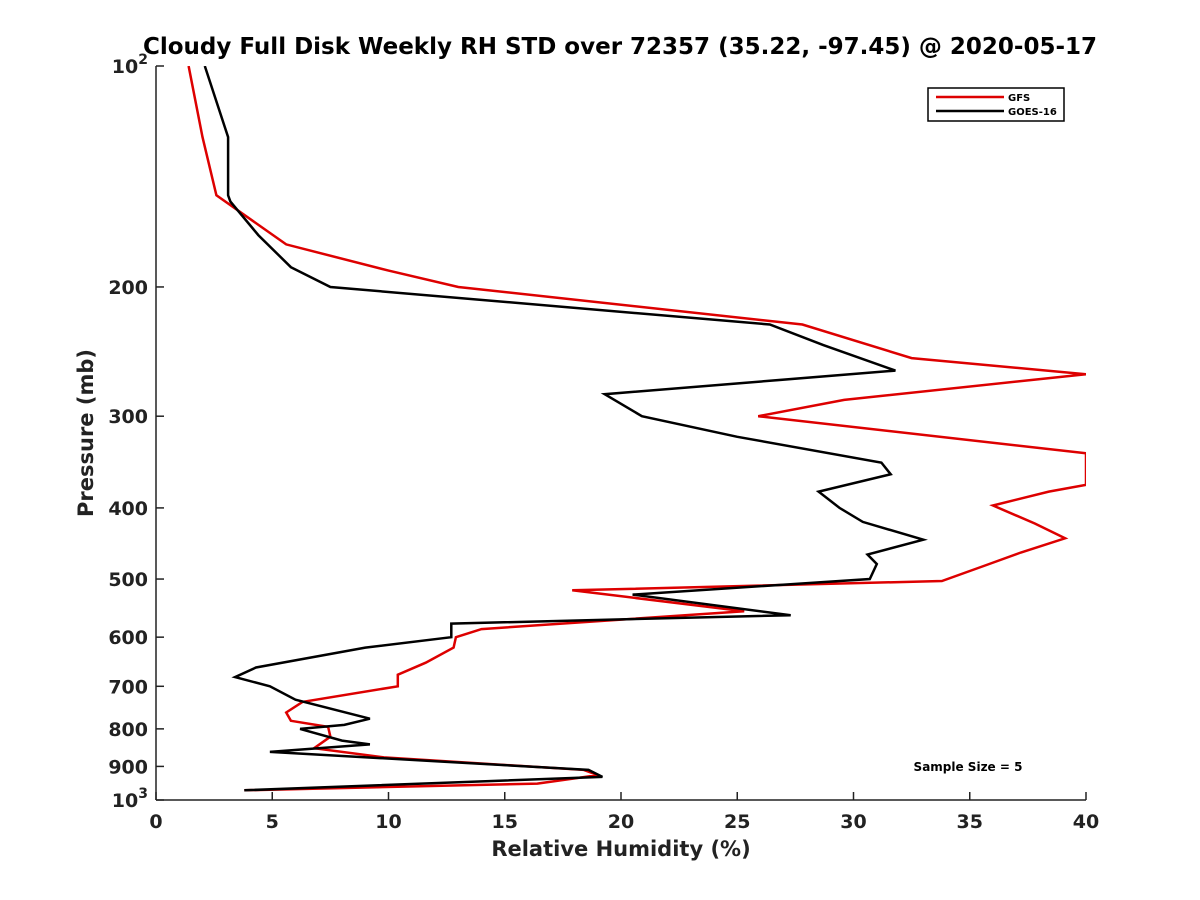  I want to click on legend-label-goes16: GOES-16, so click(1032, 112).